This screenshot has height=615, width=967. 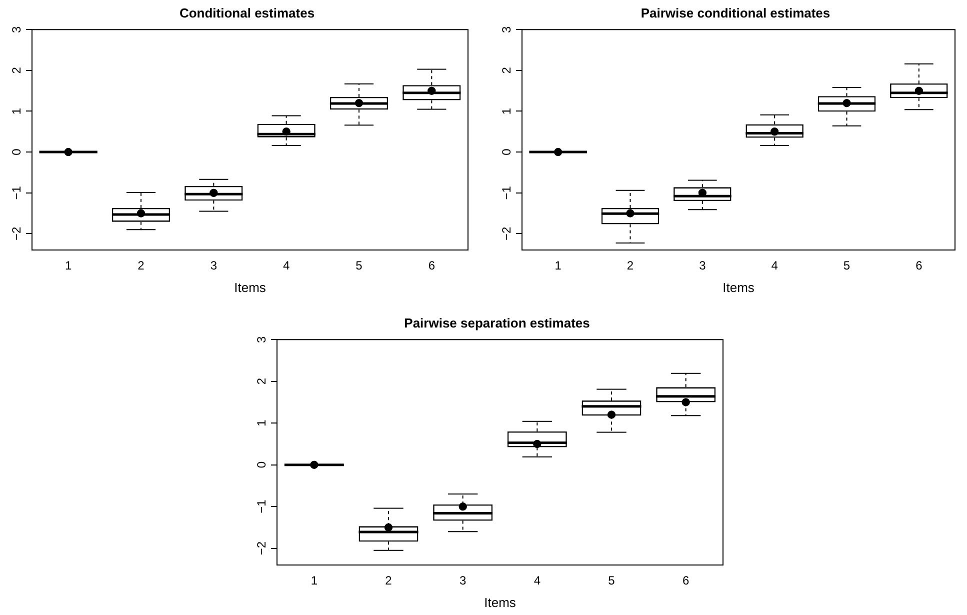 I want to click on chart-title: Pairwise separation estimates, so click(x=497, y=322).